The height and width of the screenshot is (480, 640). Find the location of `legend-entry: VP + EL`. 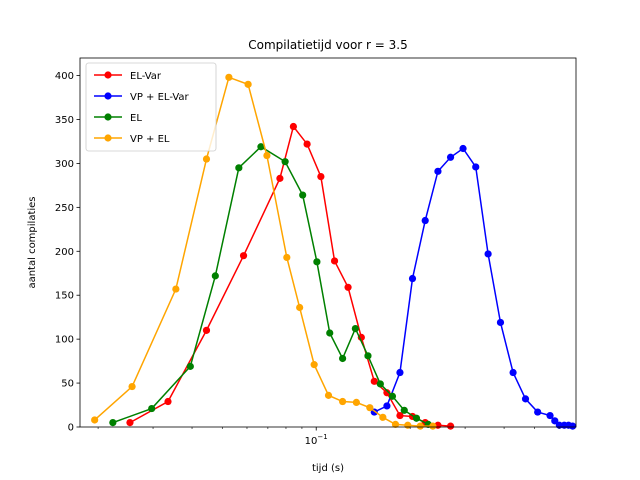

legend-entry: VP + EL is located at coordinates (132, 139).